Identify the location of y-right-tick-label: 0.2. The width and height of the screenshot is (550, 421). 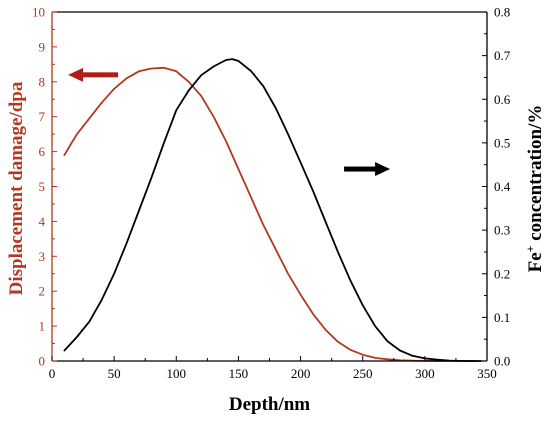
(502, 273).